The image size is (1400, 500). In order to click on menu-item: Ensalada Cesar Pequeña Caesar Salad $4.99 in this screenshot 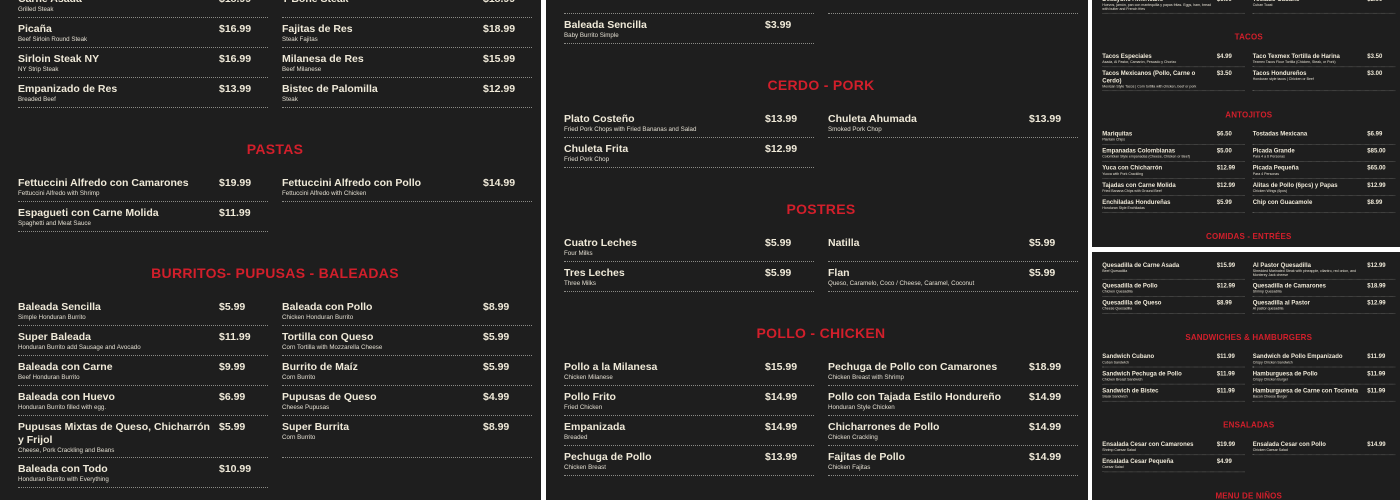, I will do `click(1173, 464)`.